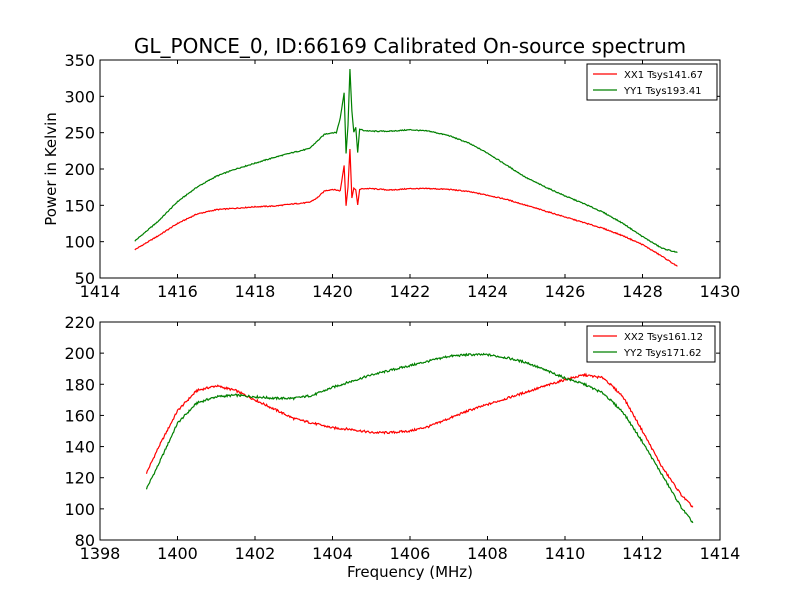 This screenshot has height=600, width=800. Describe the element at coordinates (410, 553) in the screenshot. I see `bottom-x-tick-label: 1406` at that location.